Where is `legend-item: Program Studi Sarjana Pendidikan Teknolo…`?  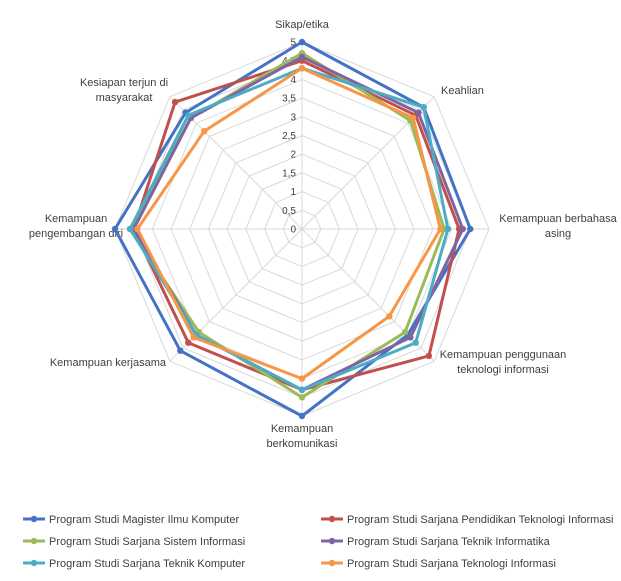
legend-item: Program Studi Sarjana Pendidikan Teknolo… is located at coordinates (467, 520).